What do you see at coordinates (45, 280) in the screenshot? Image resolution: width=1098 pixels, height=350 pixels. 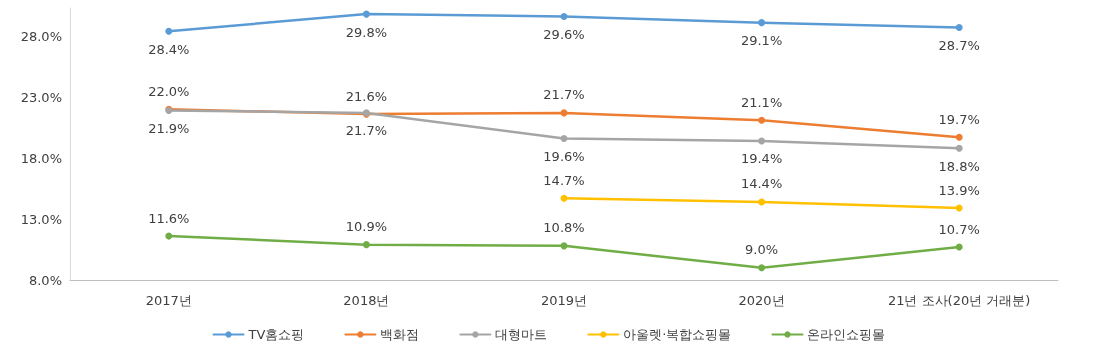 I see `y-tick-label: 8.0%` at bounding box center [45, 280].